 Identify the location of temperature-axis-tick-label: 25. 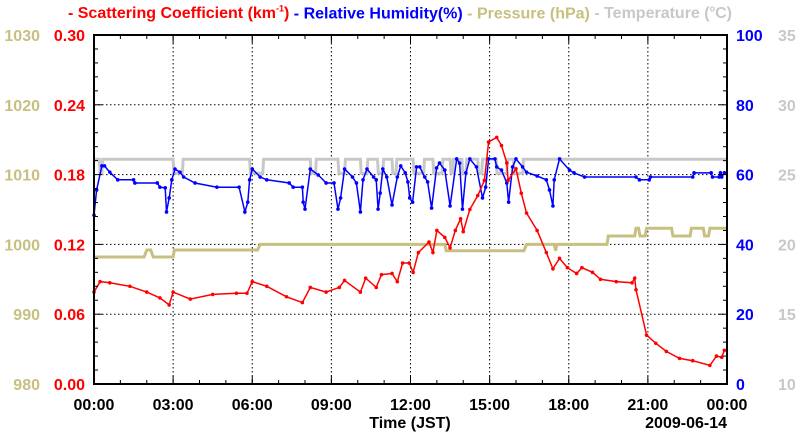
(787, 176).